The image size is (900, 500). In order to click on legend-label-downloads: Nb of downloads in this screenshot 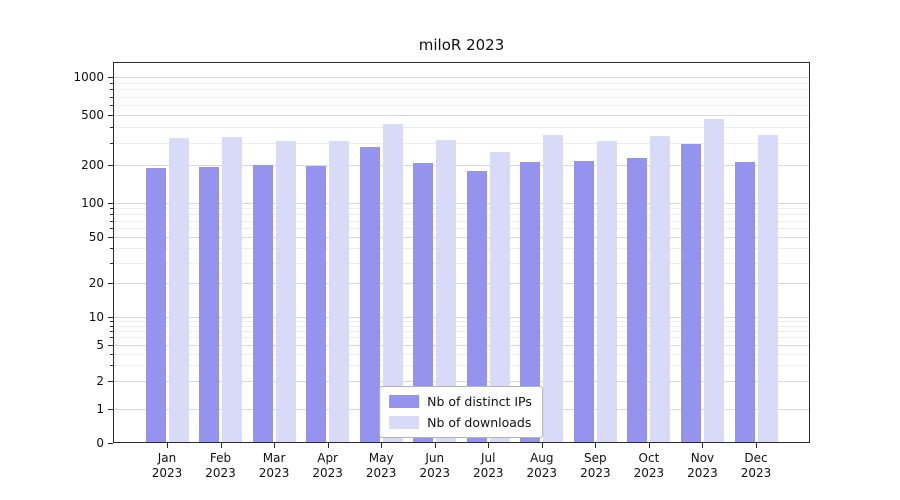, I will do `click(479, 422)`.